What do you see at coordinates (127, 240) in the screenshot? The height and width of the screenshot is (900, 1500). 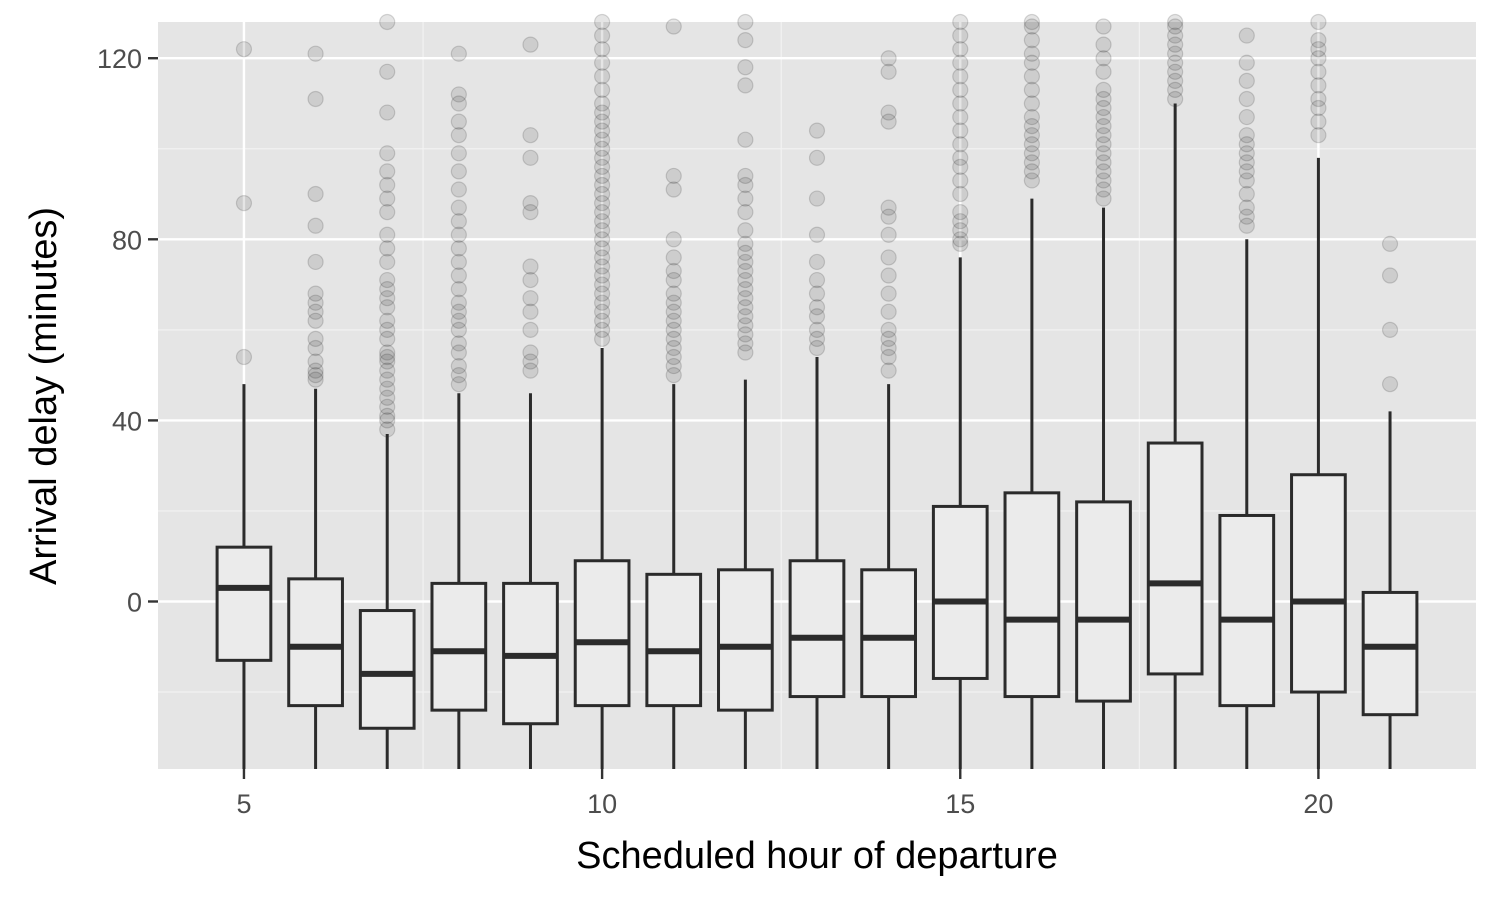 I see `y-tick-label: 80` at bounding box center [127, 240].